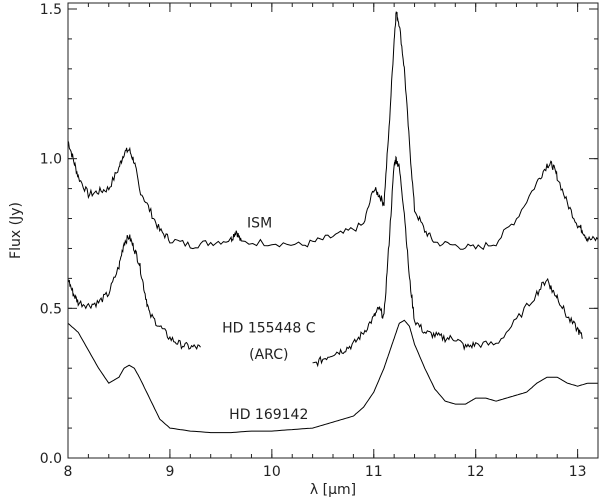 The height and width of the screenshot is (499, 600). Describe the element at coordinates (476, 472) in the screenshot. I see `x-tick-label: 12` at that location.